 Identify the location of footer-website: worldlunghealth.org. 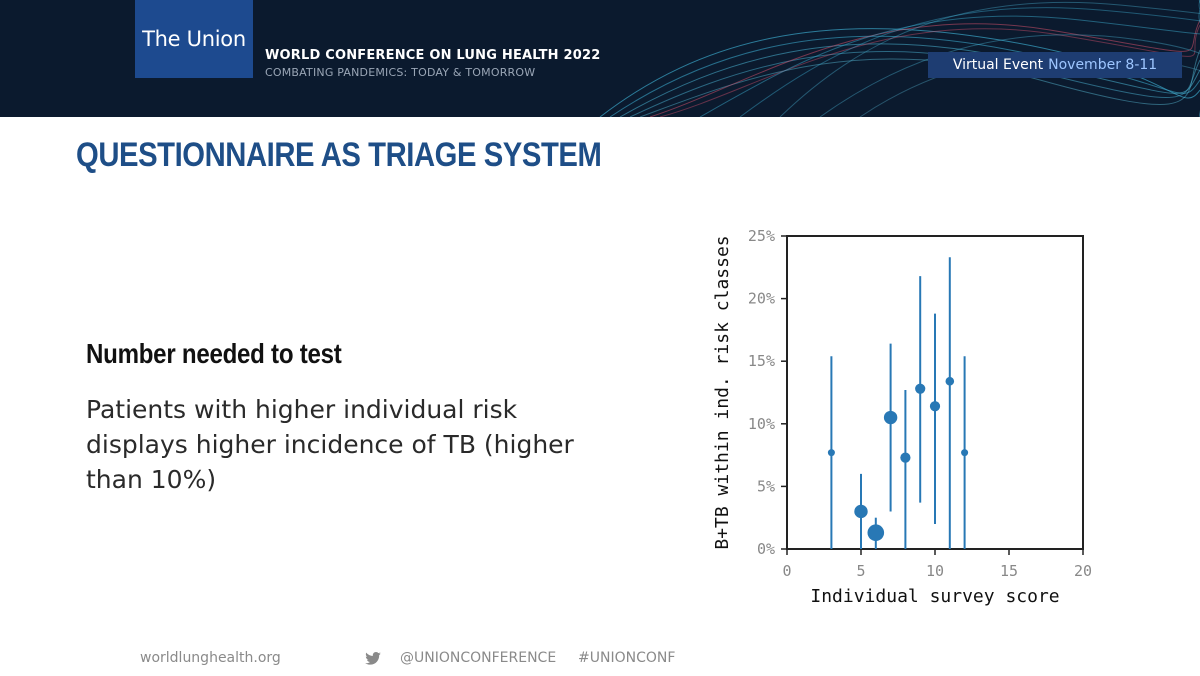
(210, 658).